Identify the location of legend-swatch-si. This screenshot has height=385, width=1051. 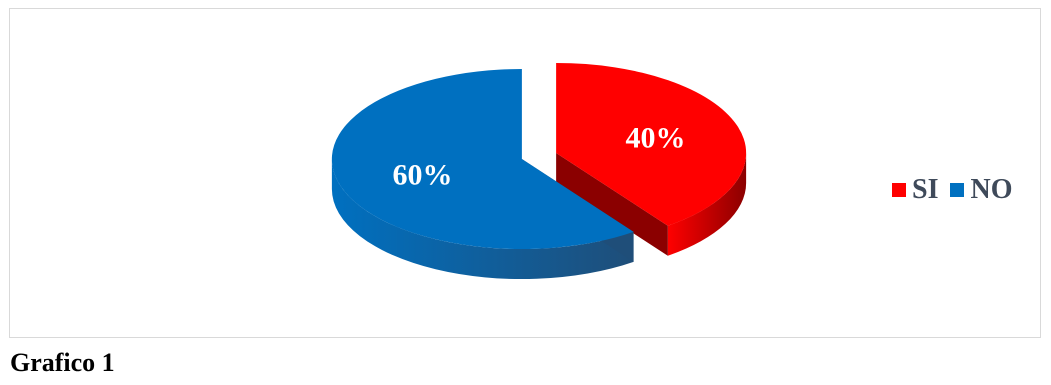
(899, 190).